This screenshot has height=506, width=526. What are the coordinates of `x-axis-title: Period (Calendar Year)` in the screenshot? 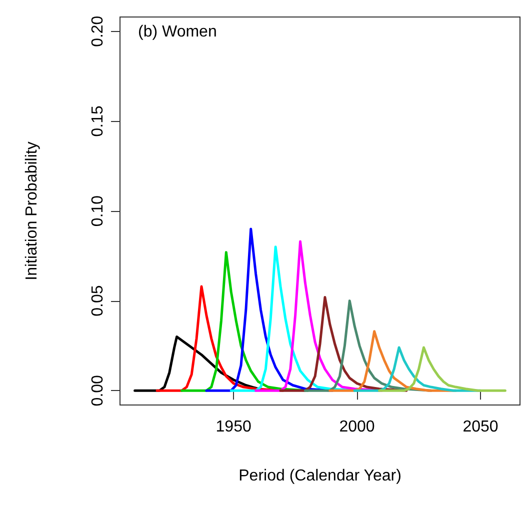 It's located at (320, 476).